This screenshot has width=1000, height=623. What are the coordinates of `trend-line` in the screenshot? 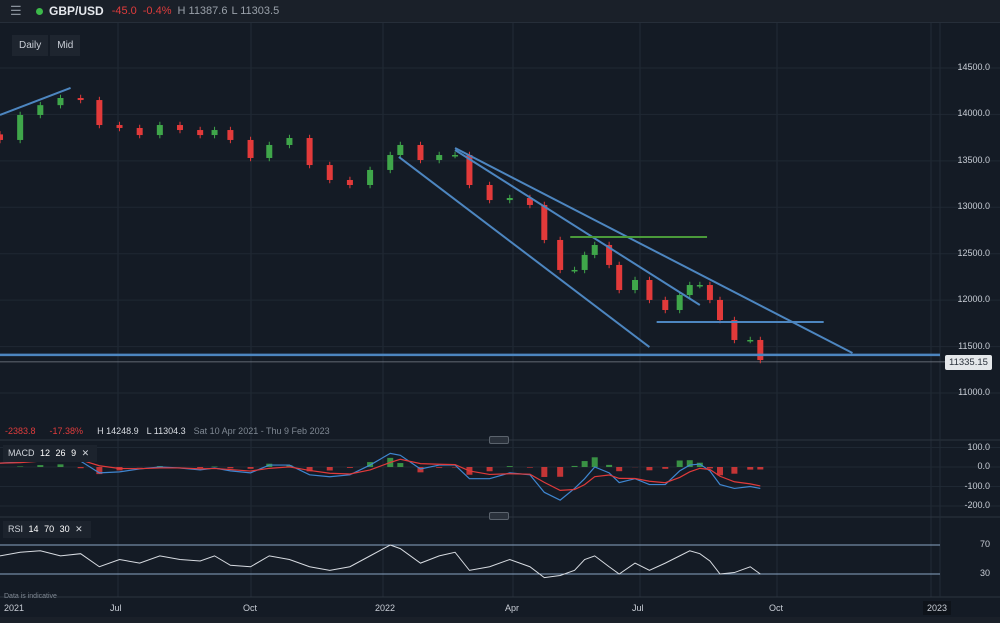 It's located at (653, 250).